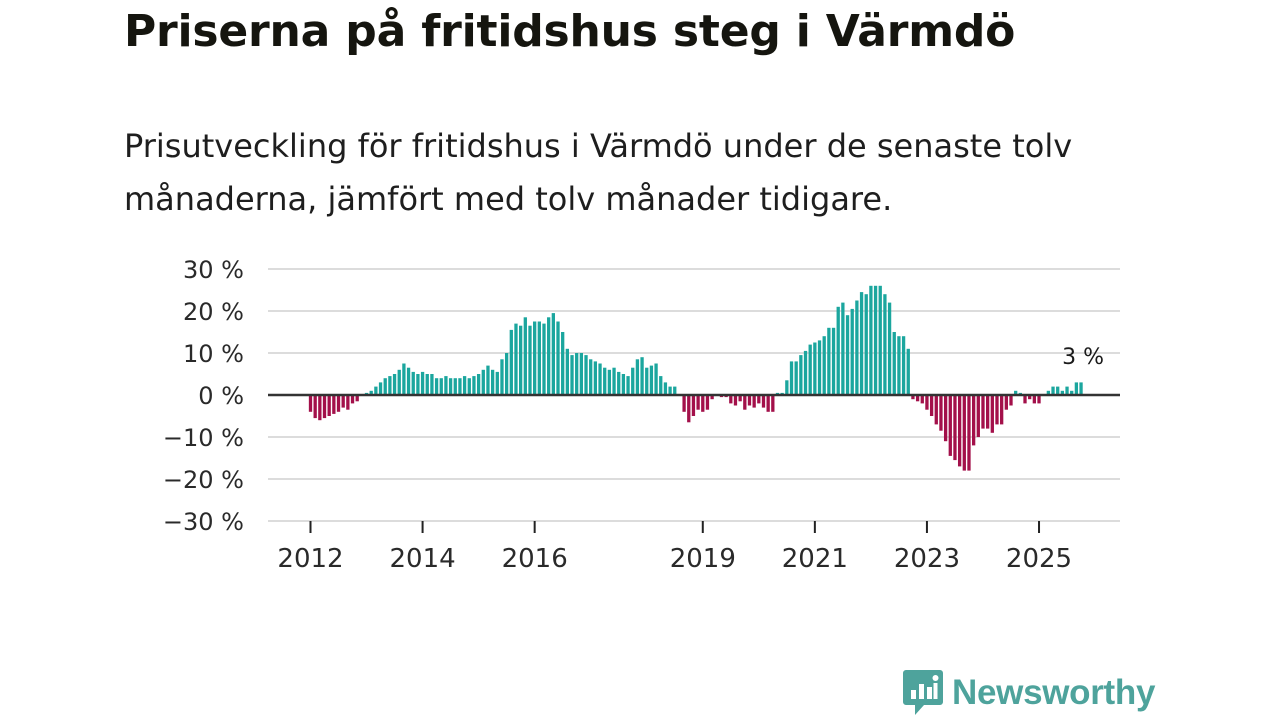 Image resolution: width=1280 pixels, height=720 pixels. What do you see at coordinates (213, 270) in the screenshot?
I see `y-tick-label: 30 %` at bounding box center [213, 270].